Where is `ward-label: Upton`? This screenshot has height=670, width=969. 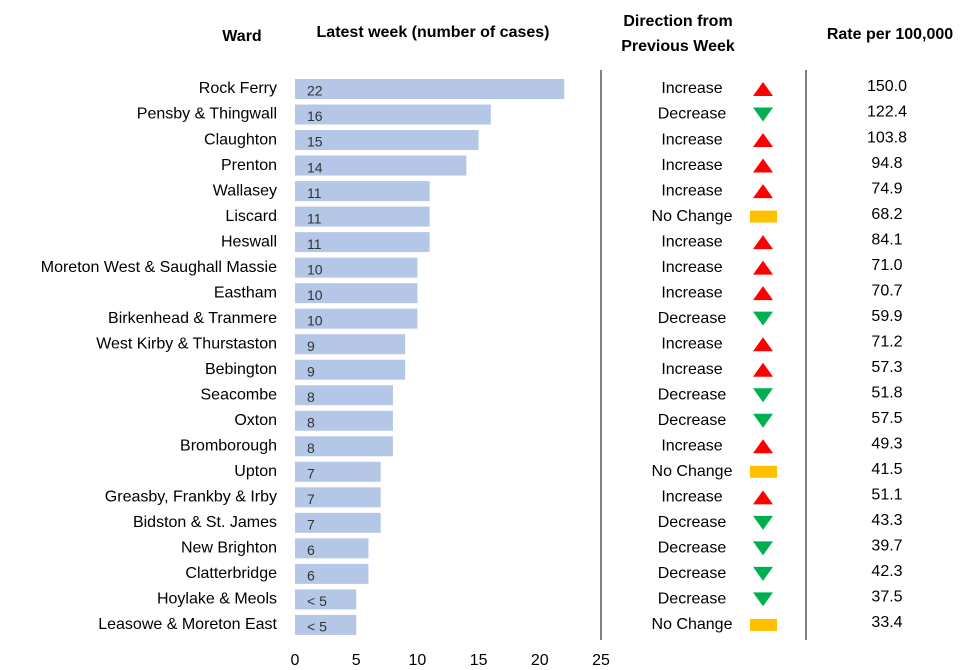
ward-label: Upton is located at coordinates (255, 471).